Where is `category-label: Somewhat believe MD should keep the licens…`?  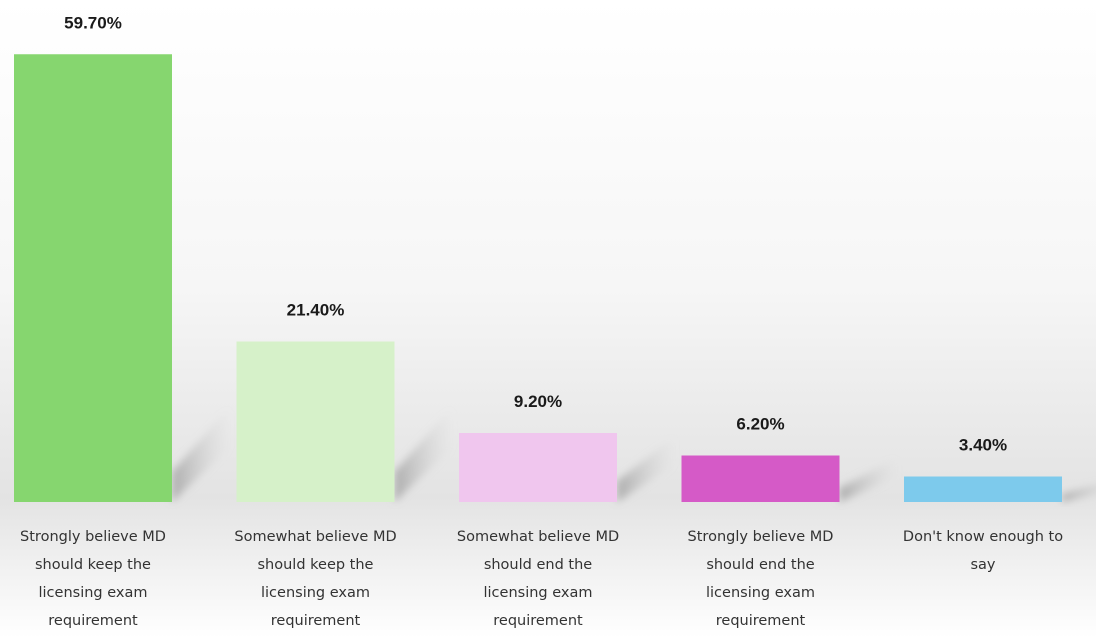 category-label: Somewhat believe MD should keep the licens… is located at coordinates (315, 579).